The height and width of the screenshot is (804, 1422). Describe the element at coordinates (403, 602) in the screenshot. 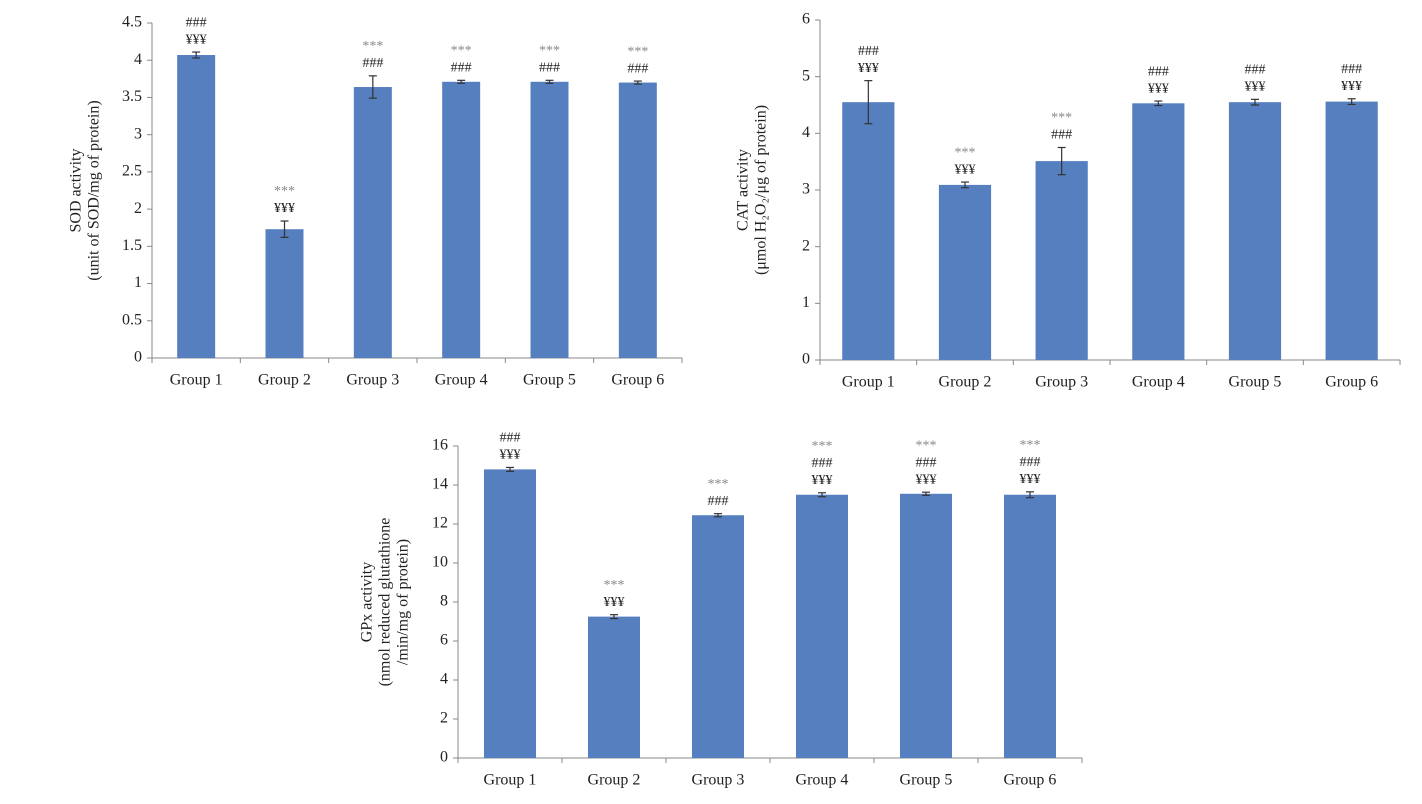

I see `y-axis-label: /min/mg of protein)` at that location.